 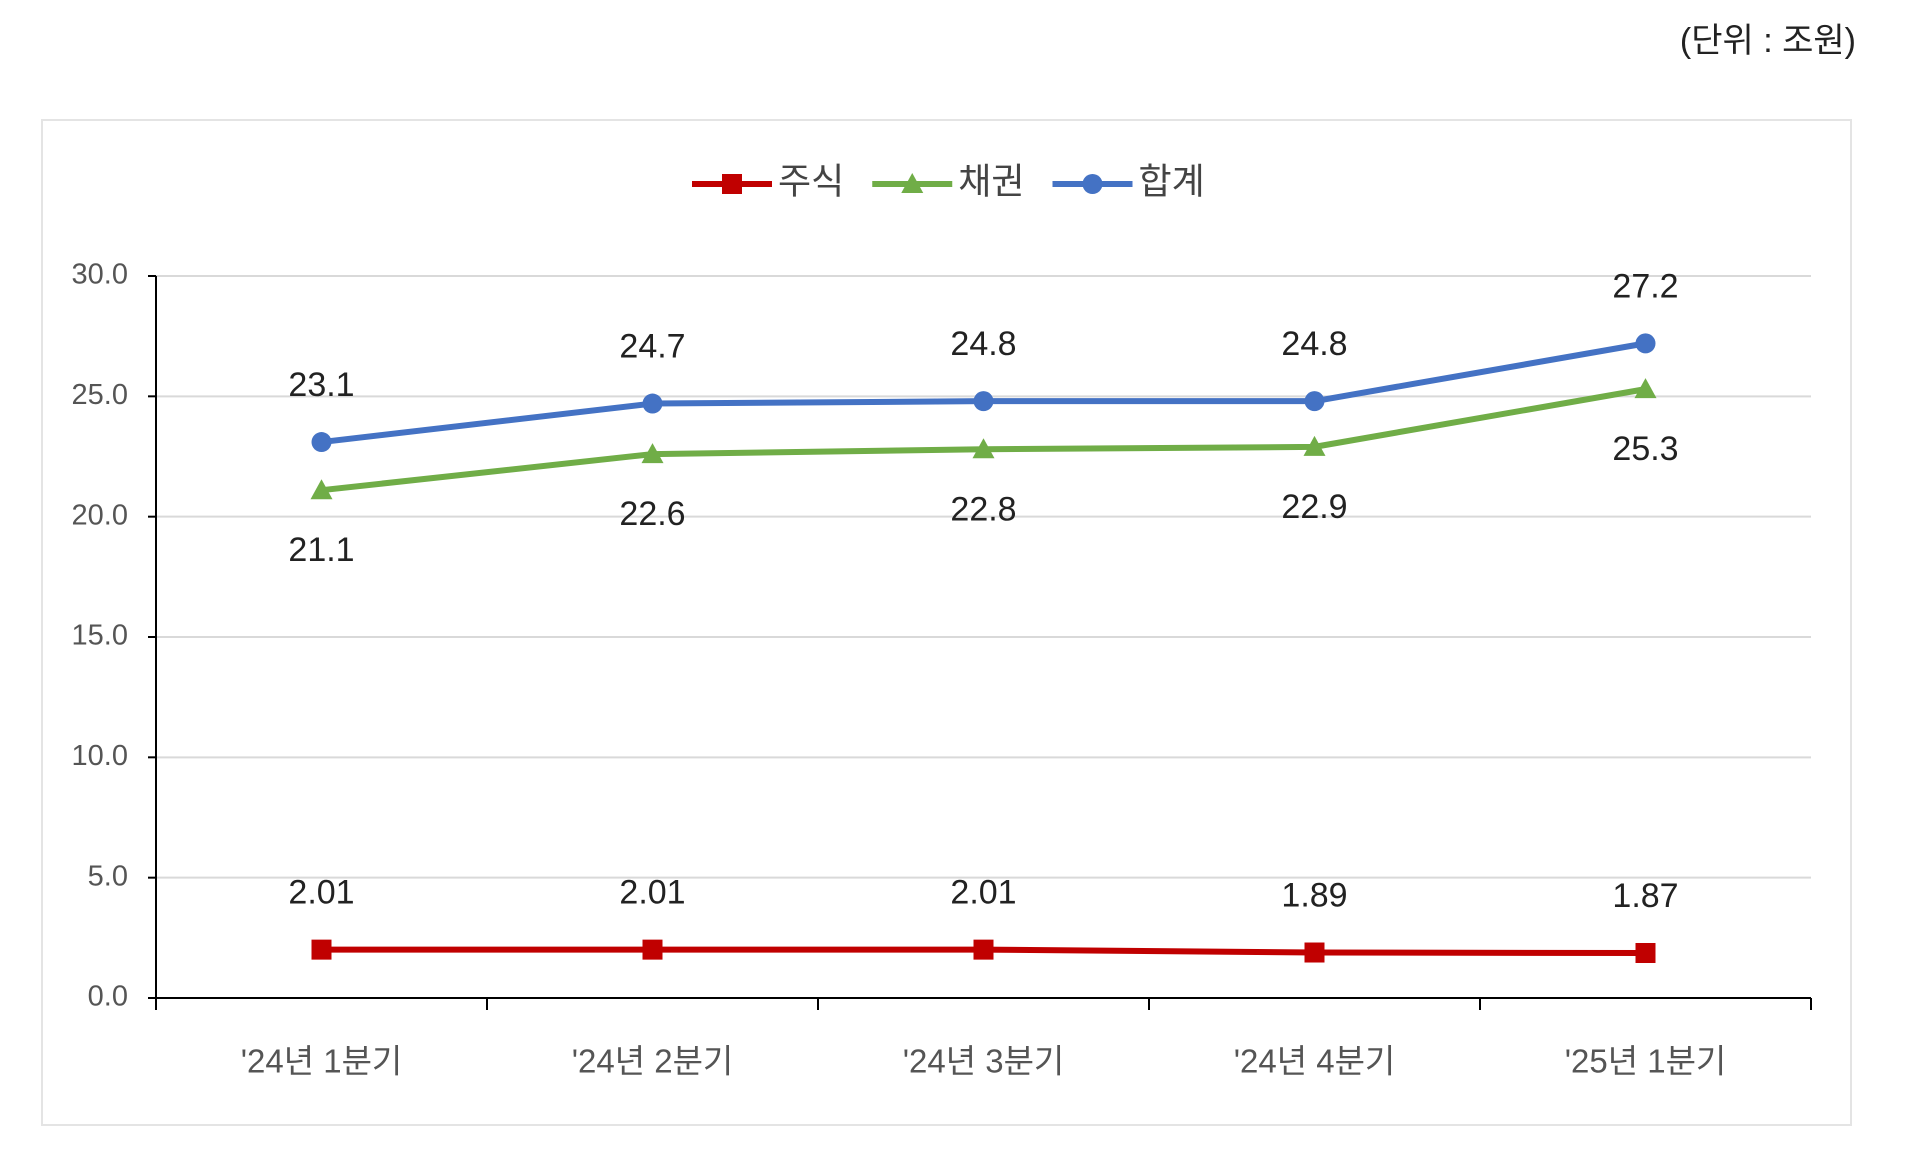 What do you see at coordinates (321, 385) in the screenshot?
I see `value-label: 23.1` at bounding box center [321, 385].